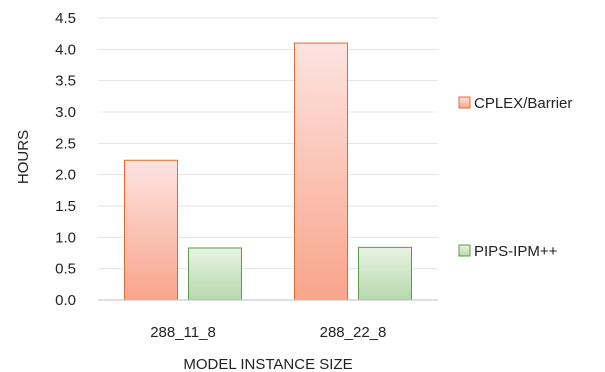  I want to click on legend-label-cplex: CPLEX/Barrier, so click(523, 103).